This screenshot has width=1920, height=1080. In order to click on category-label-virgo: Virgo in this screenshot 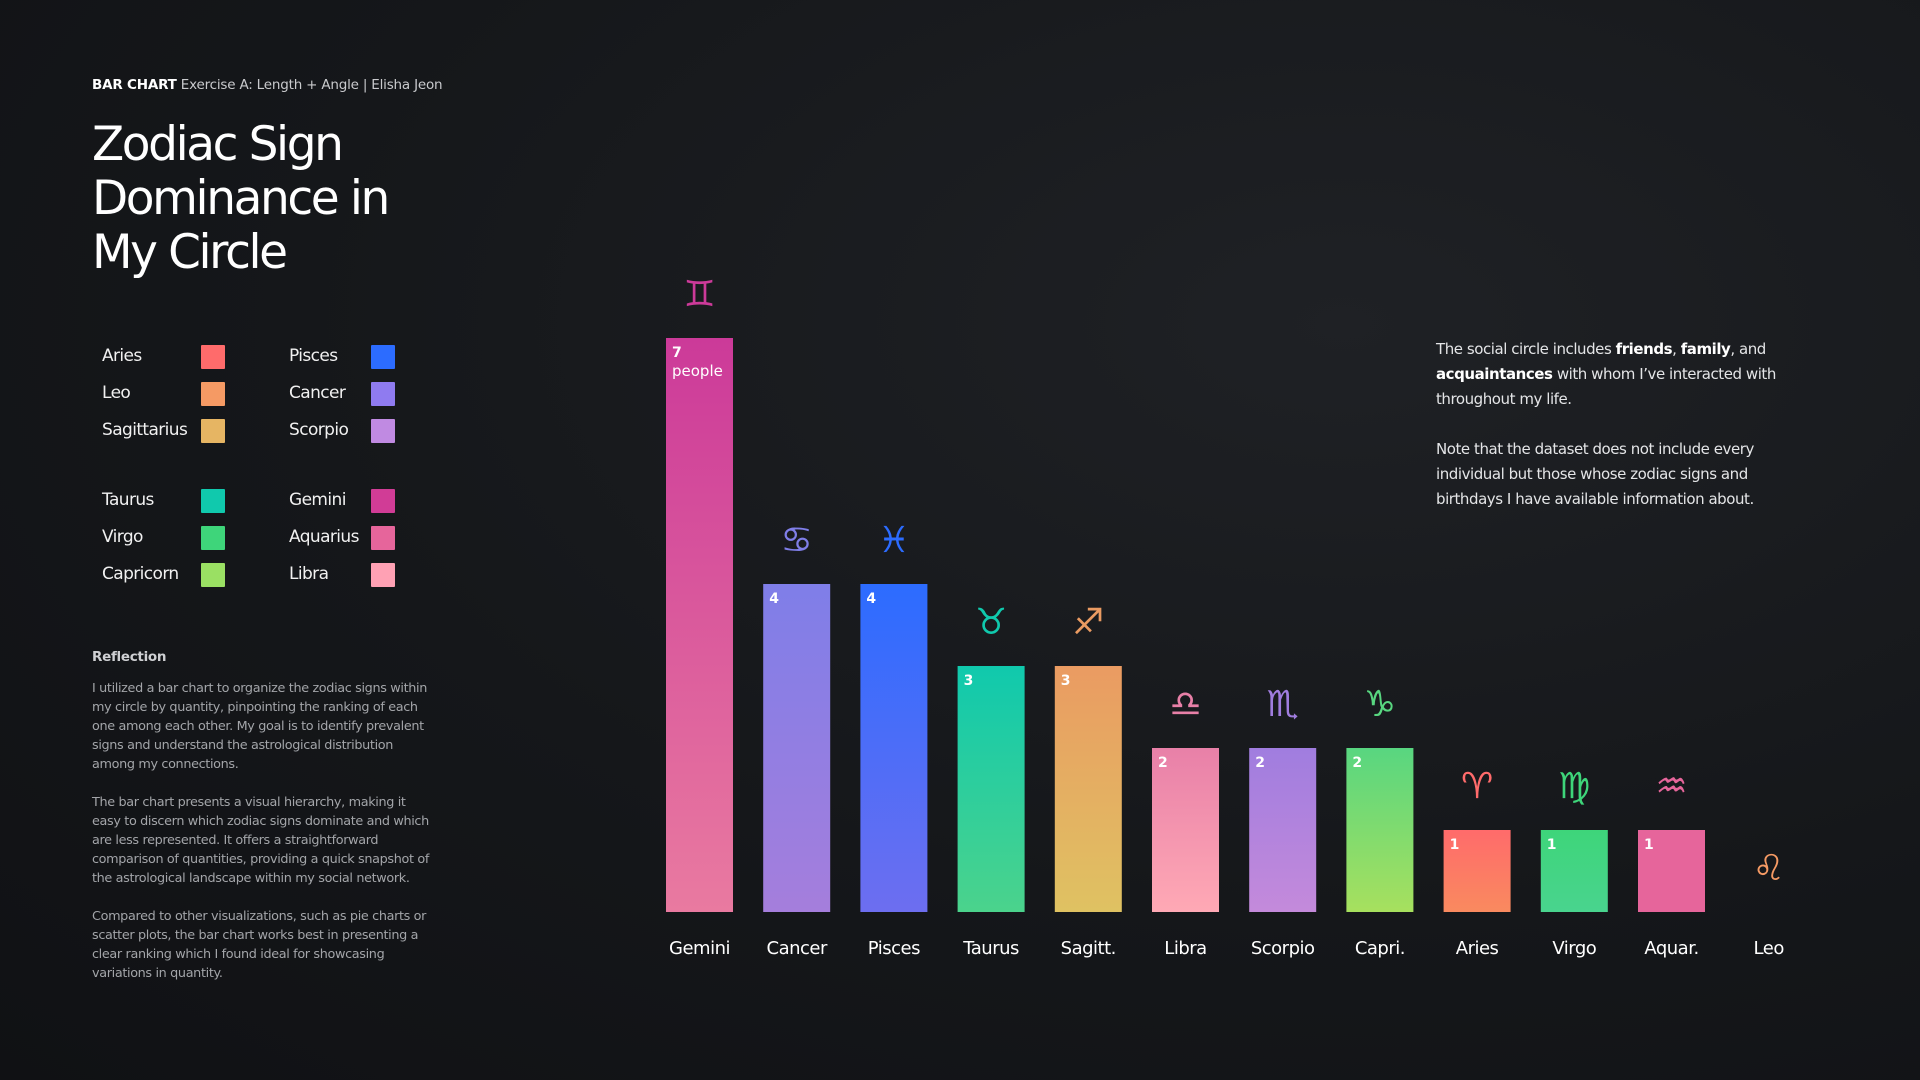, I will do `click(1574, 948)`.